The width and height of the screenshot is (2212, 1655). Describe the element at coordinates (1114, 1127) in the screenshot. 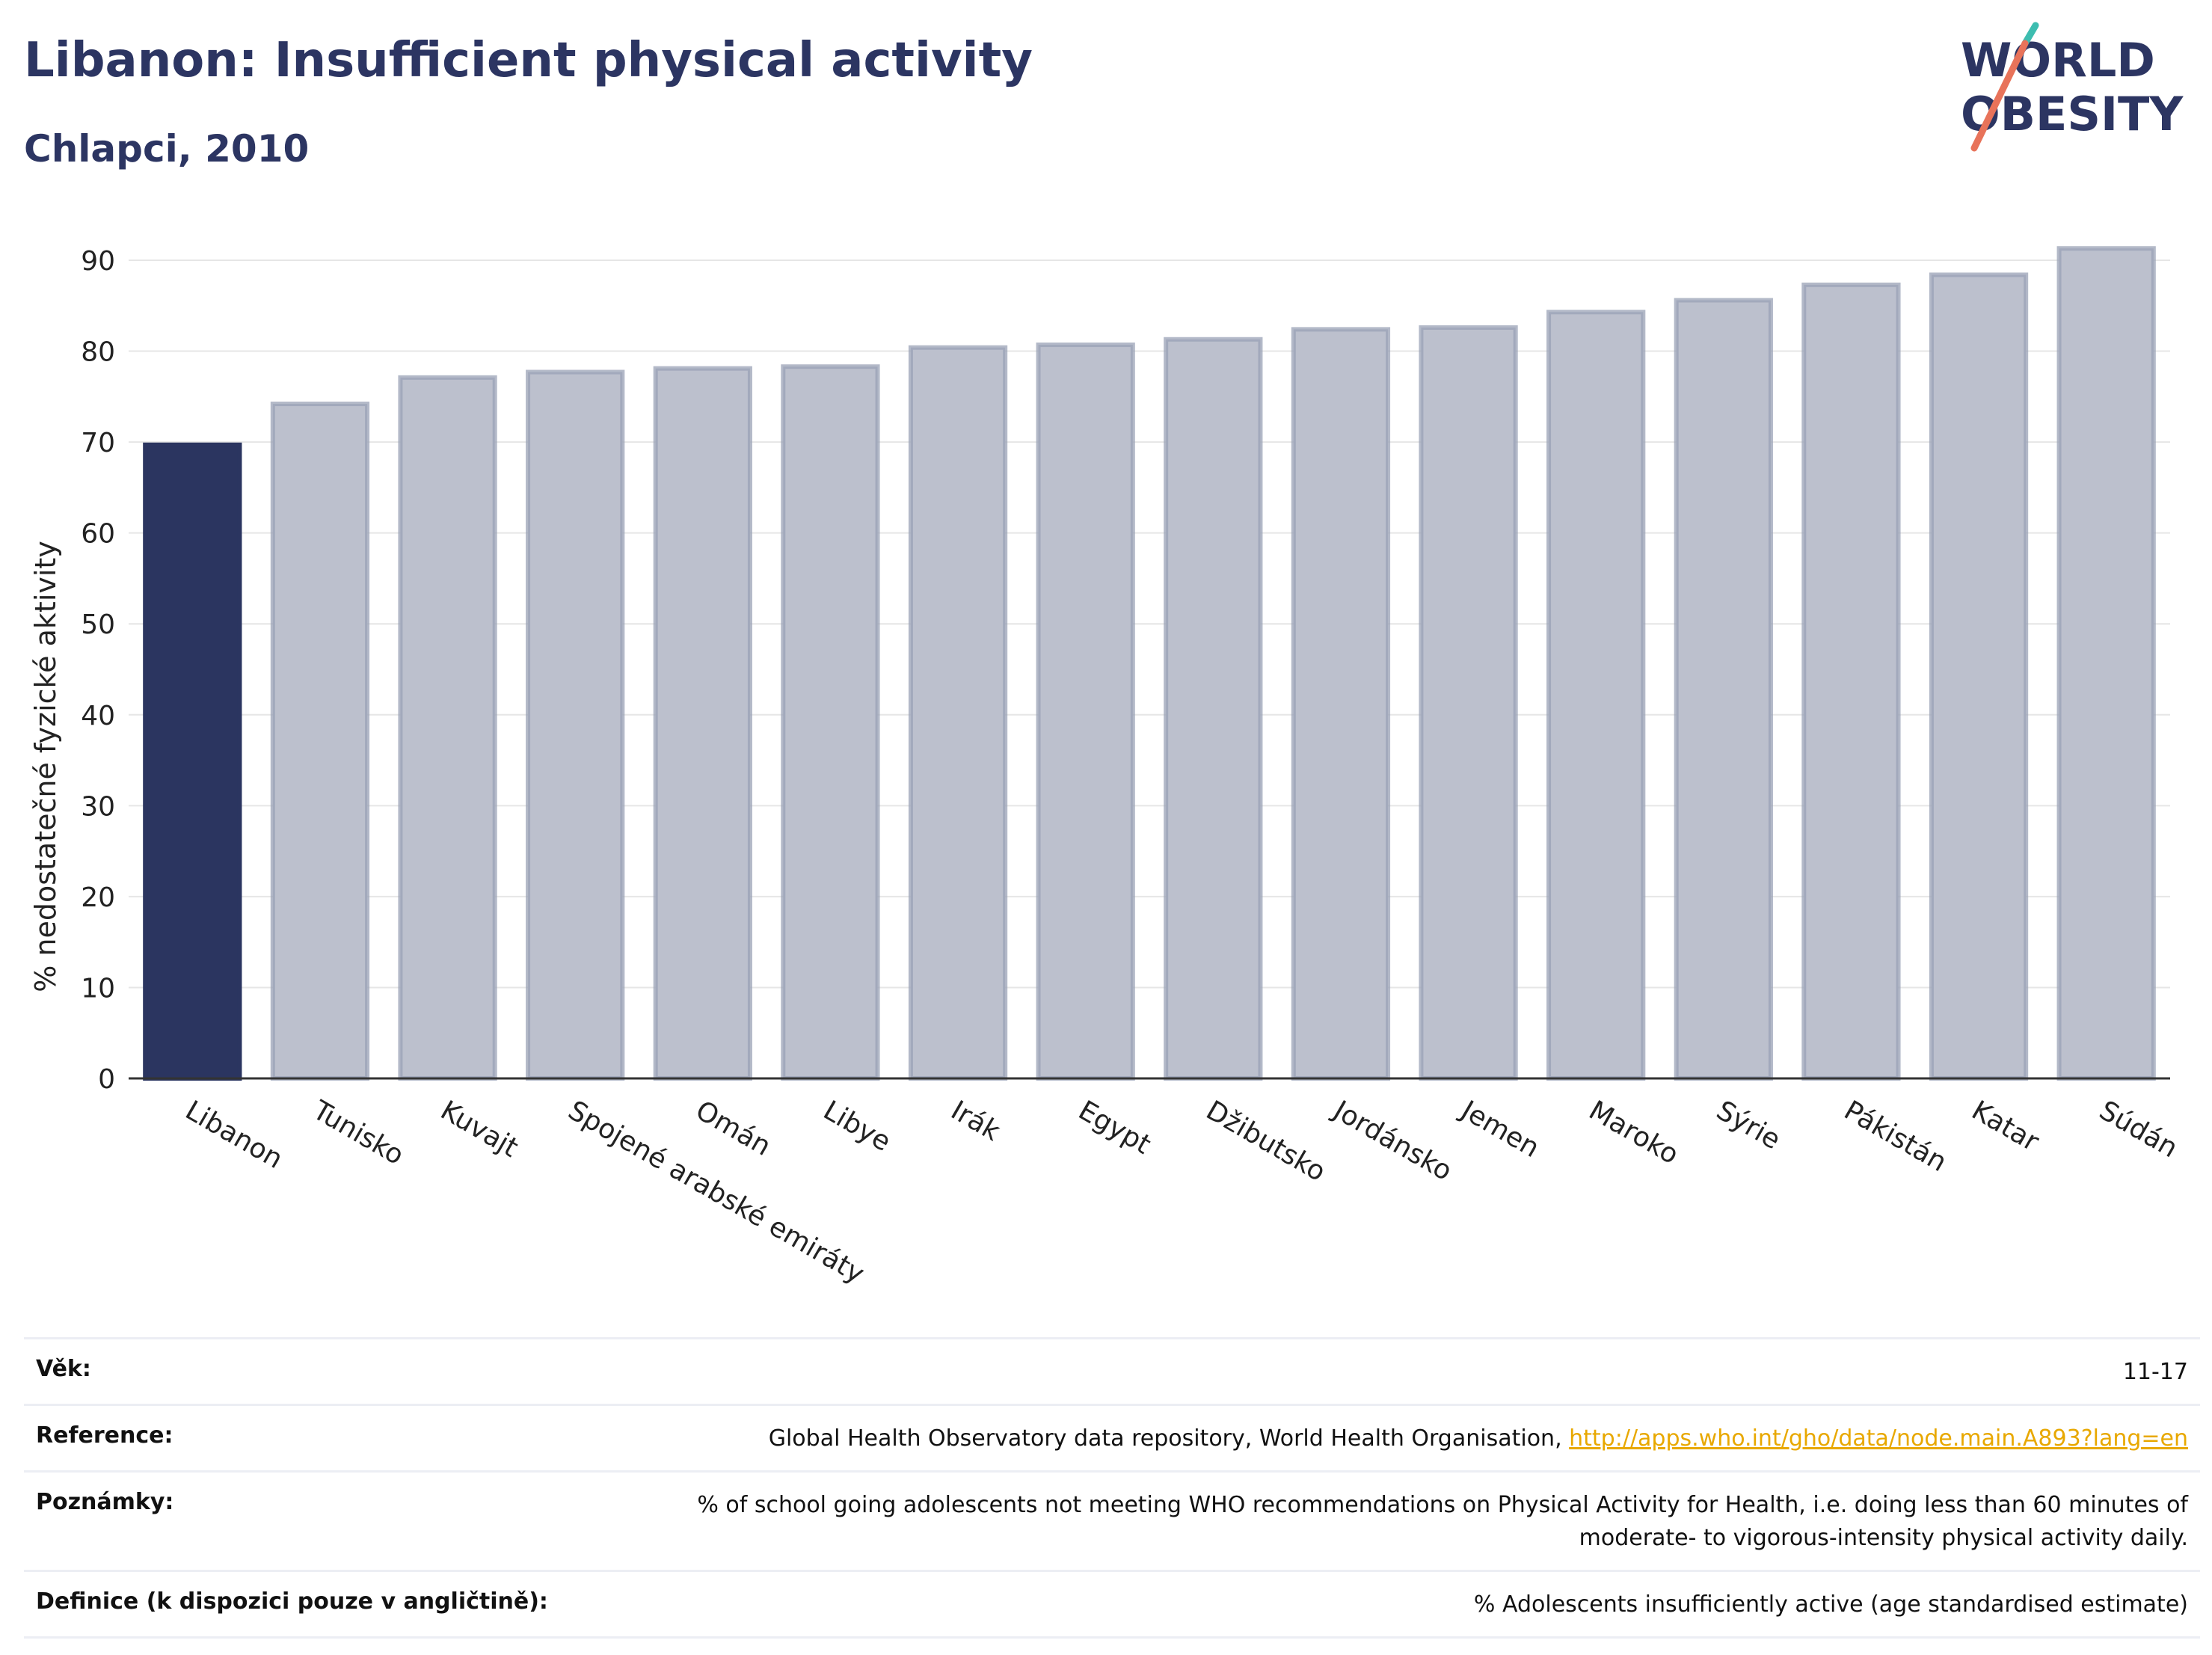

I see `x-tick-label: Egypt` at that location.